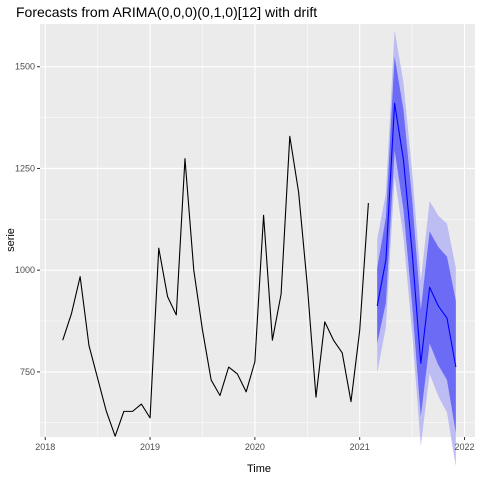  Describe the element at coordinates (416, 235) in the screenshot. I see `forecast-line` at that location.